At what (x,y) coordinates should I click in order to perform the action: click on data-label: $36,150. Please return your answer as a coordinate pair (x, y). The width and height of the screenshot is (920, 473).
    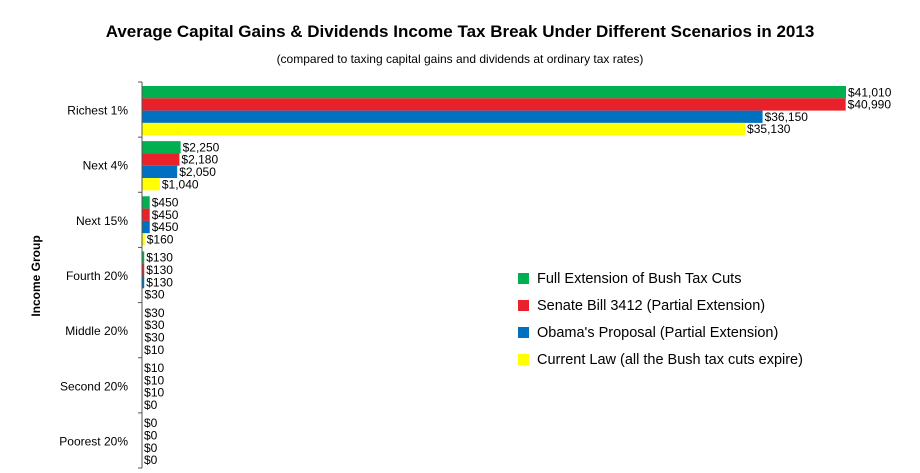
    Looking at the image, I should click on (787, 117).